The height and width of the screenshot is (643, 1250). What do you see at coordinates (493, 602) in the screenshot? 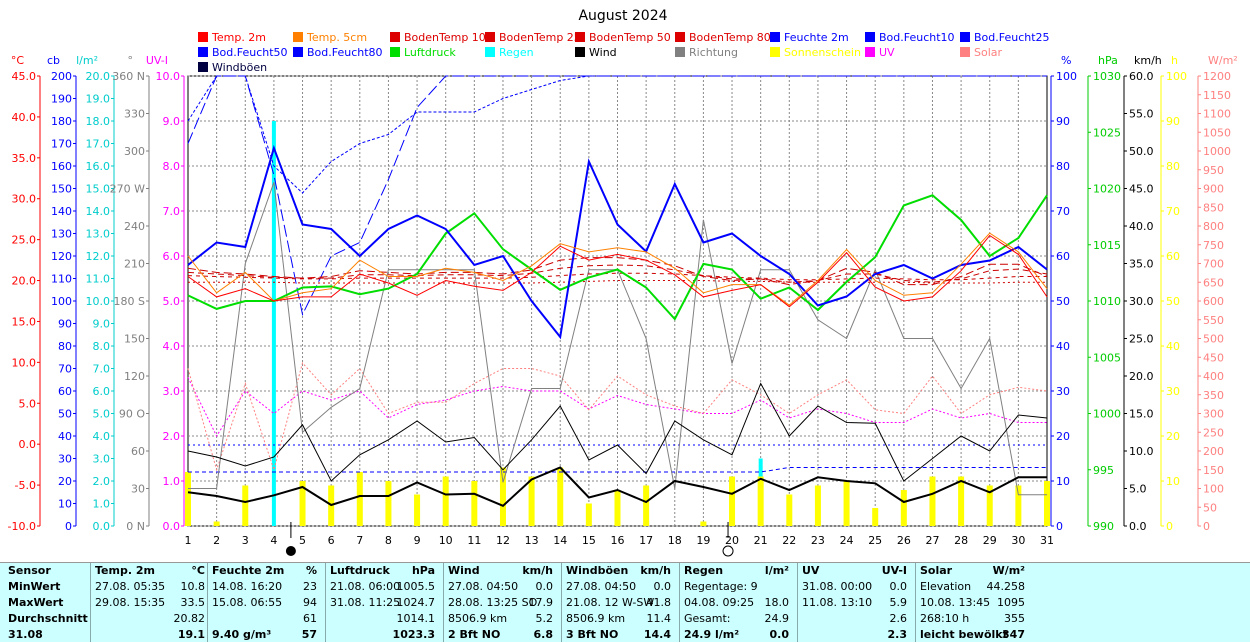
I see `stats-cell-label: 28.08. 13:25 SO` at bounding box center [493, 602].